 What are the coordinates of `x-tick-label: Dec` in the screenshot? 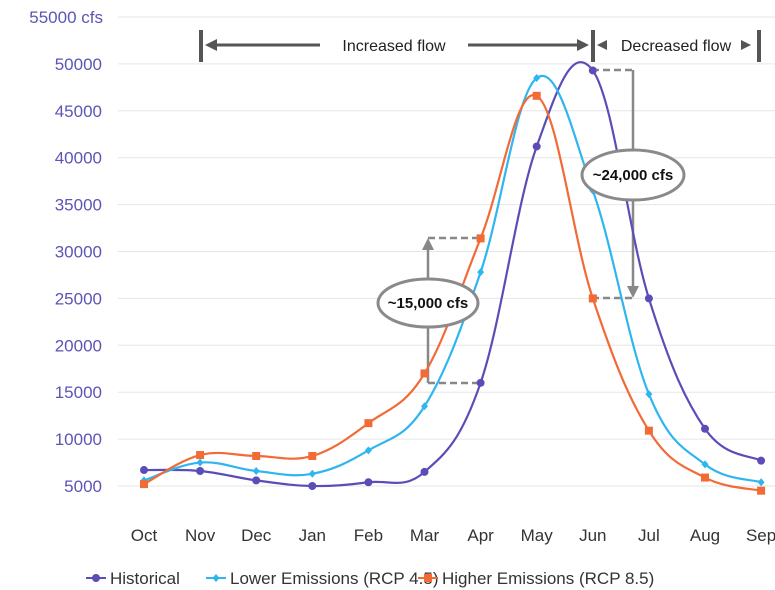 It's located at (256, 535).